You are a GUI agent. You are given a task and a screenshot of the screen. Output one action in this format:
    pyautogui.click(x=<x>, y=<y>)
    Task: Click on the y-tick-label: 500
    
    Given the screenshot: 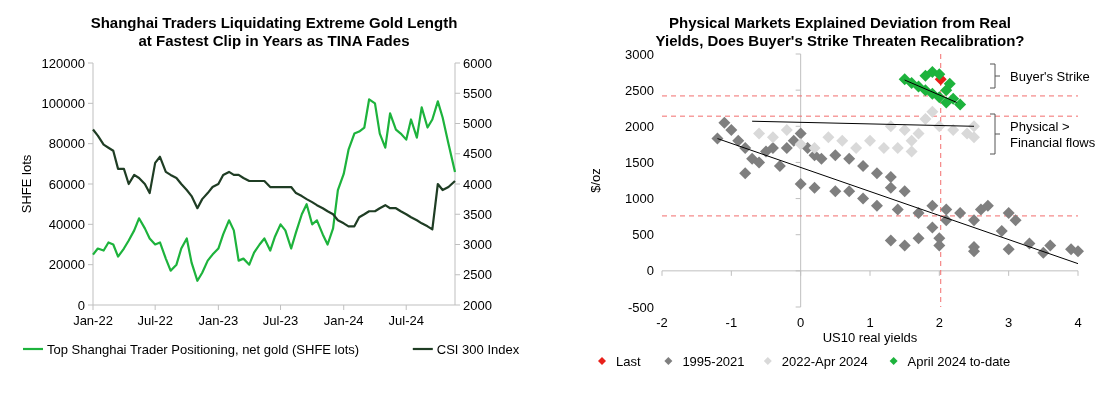 What is the action you would take?
    pyautogui.click(x=643, y=235)
    